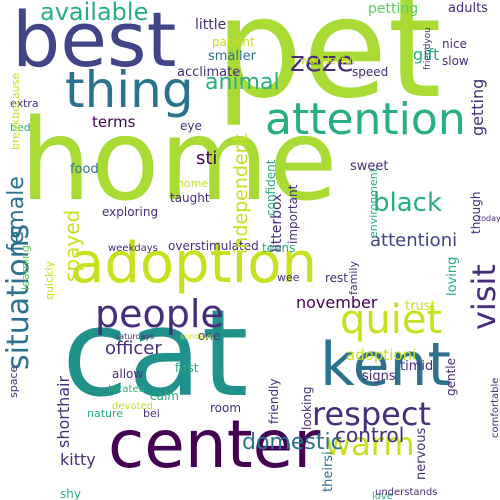 The height and width of the screenshot is (500, 500). Describe the element at coordinates (164, 396) in the screenshot. I see `word-calm: calm` at that location.